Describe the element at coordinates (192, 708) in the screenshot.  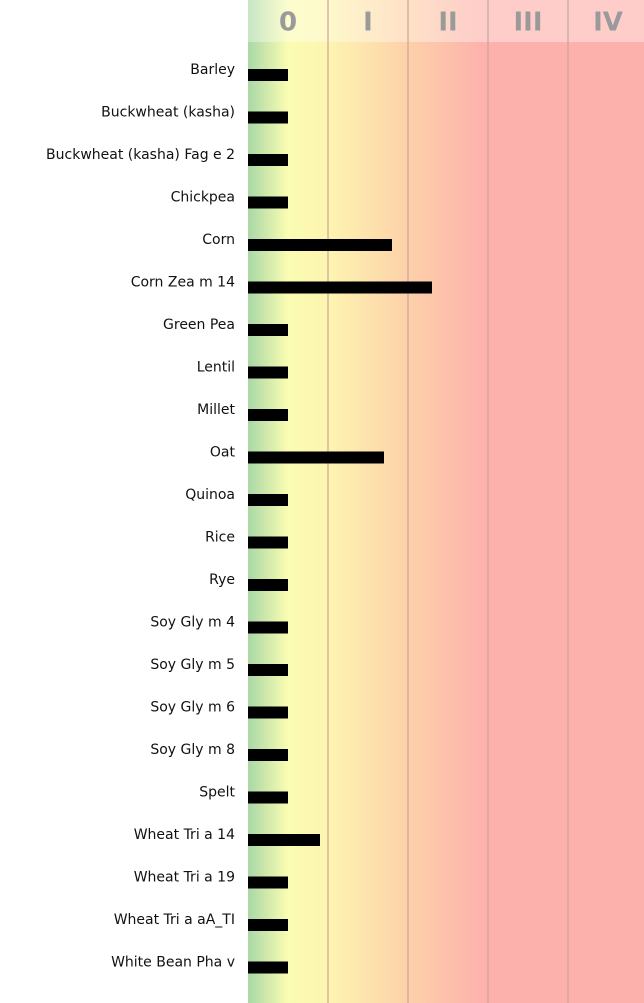
I see `y-tick-label: Soy Gly m 6` at that location.